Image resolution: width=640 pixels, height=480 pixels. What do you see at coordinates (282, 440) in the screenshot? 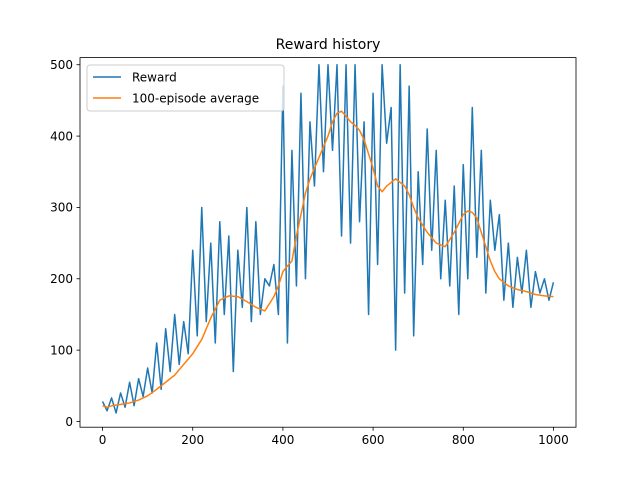
I see `x-tick-label: 400` at bounding box center [282, 440].